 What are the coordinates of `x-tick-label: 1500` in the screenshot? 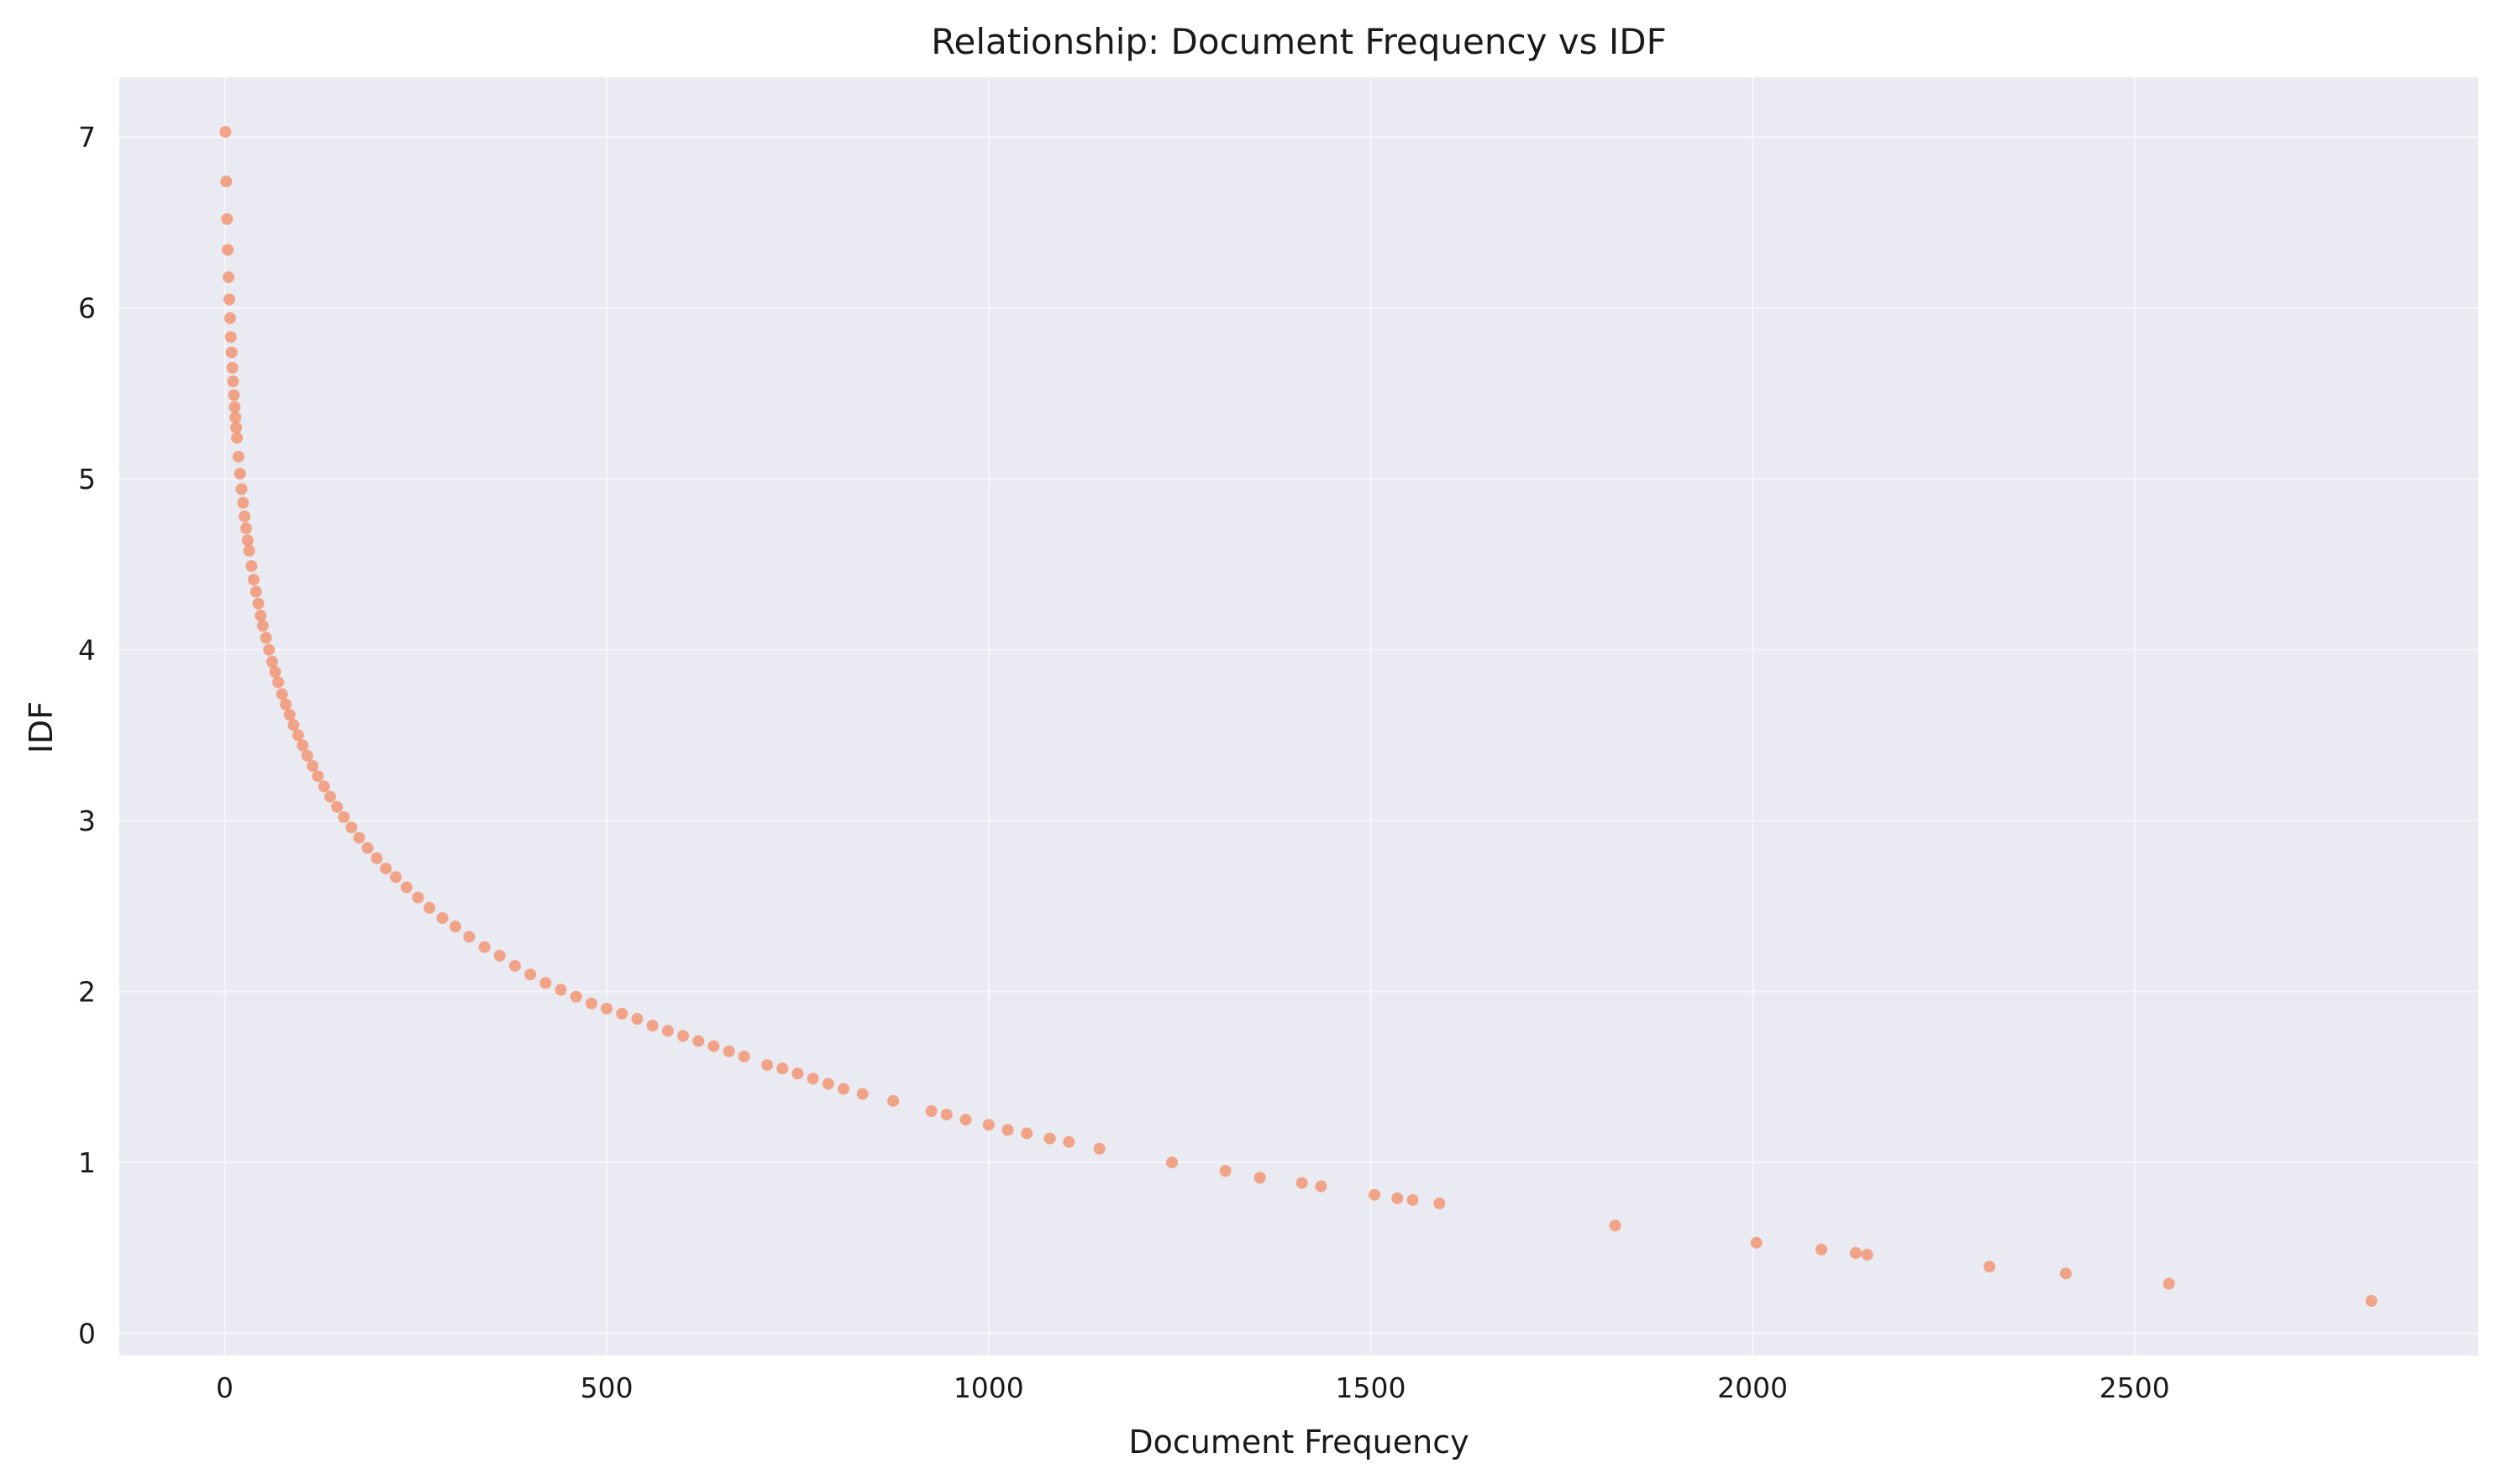 It's located at (1371, 1388).